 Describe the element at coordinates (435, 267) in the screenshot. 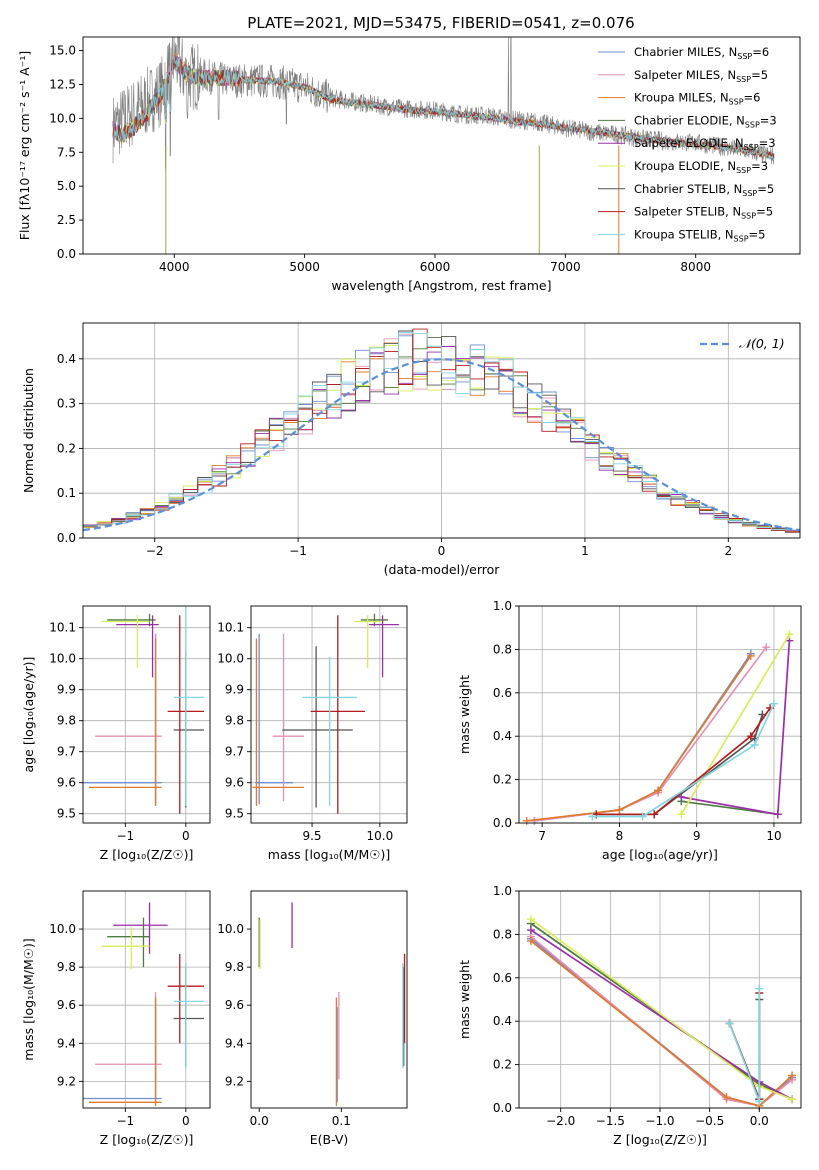

I see `x-tick-label: 6000` at that location.